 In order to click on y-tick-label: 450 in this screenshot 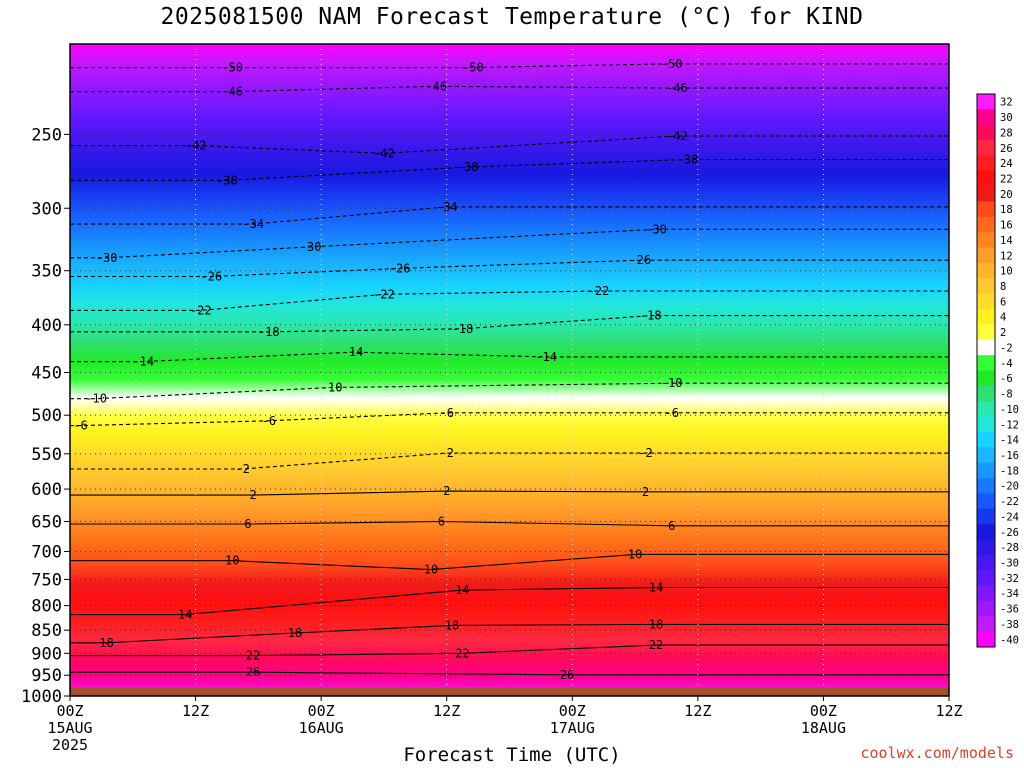, I will do `click(46, 374)`.